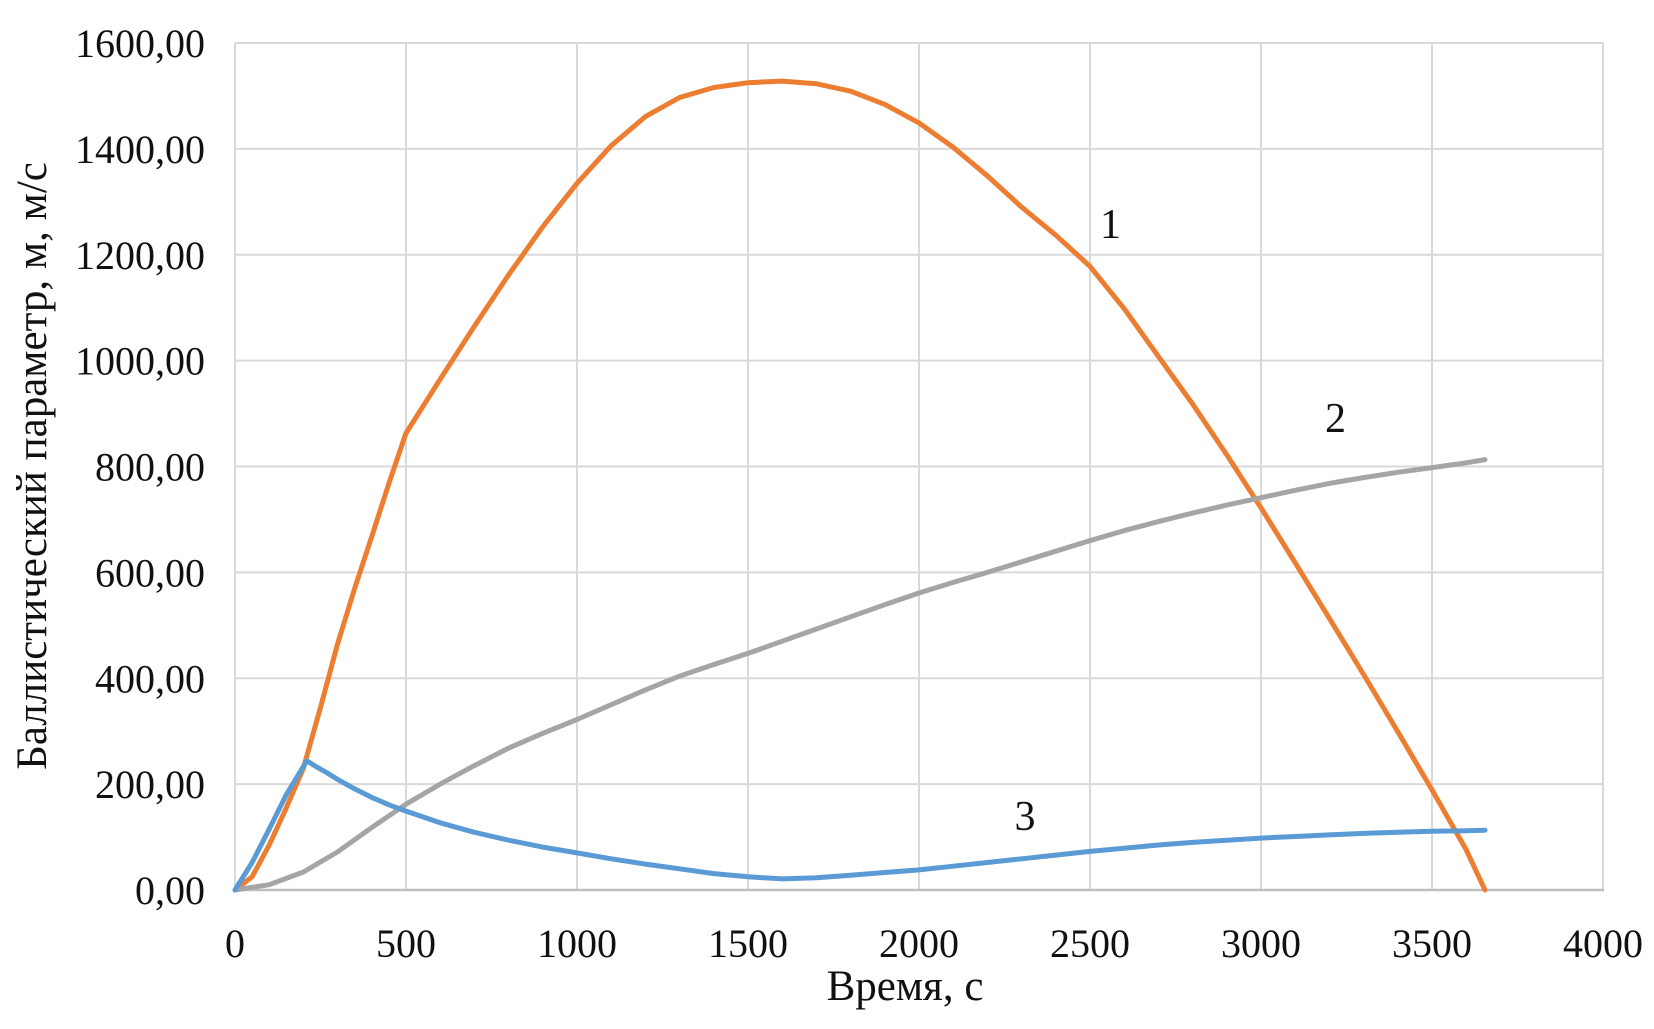 Image resolution: width=1654 pixels, height=1029 pixels. What do you see at coordinates (919, 943) in the screenshot?
I see `x-tick-label: 2000` at bounding box center [919, 943].